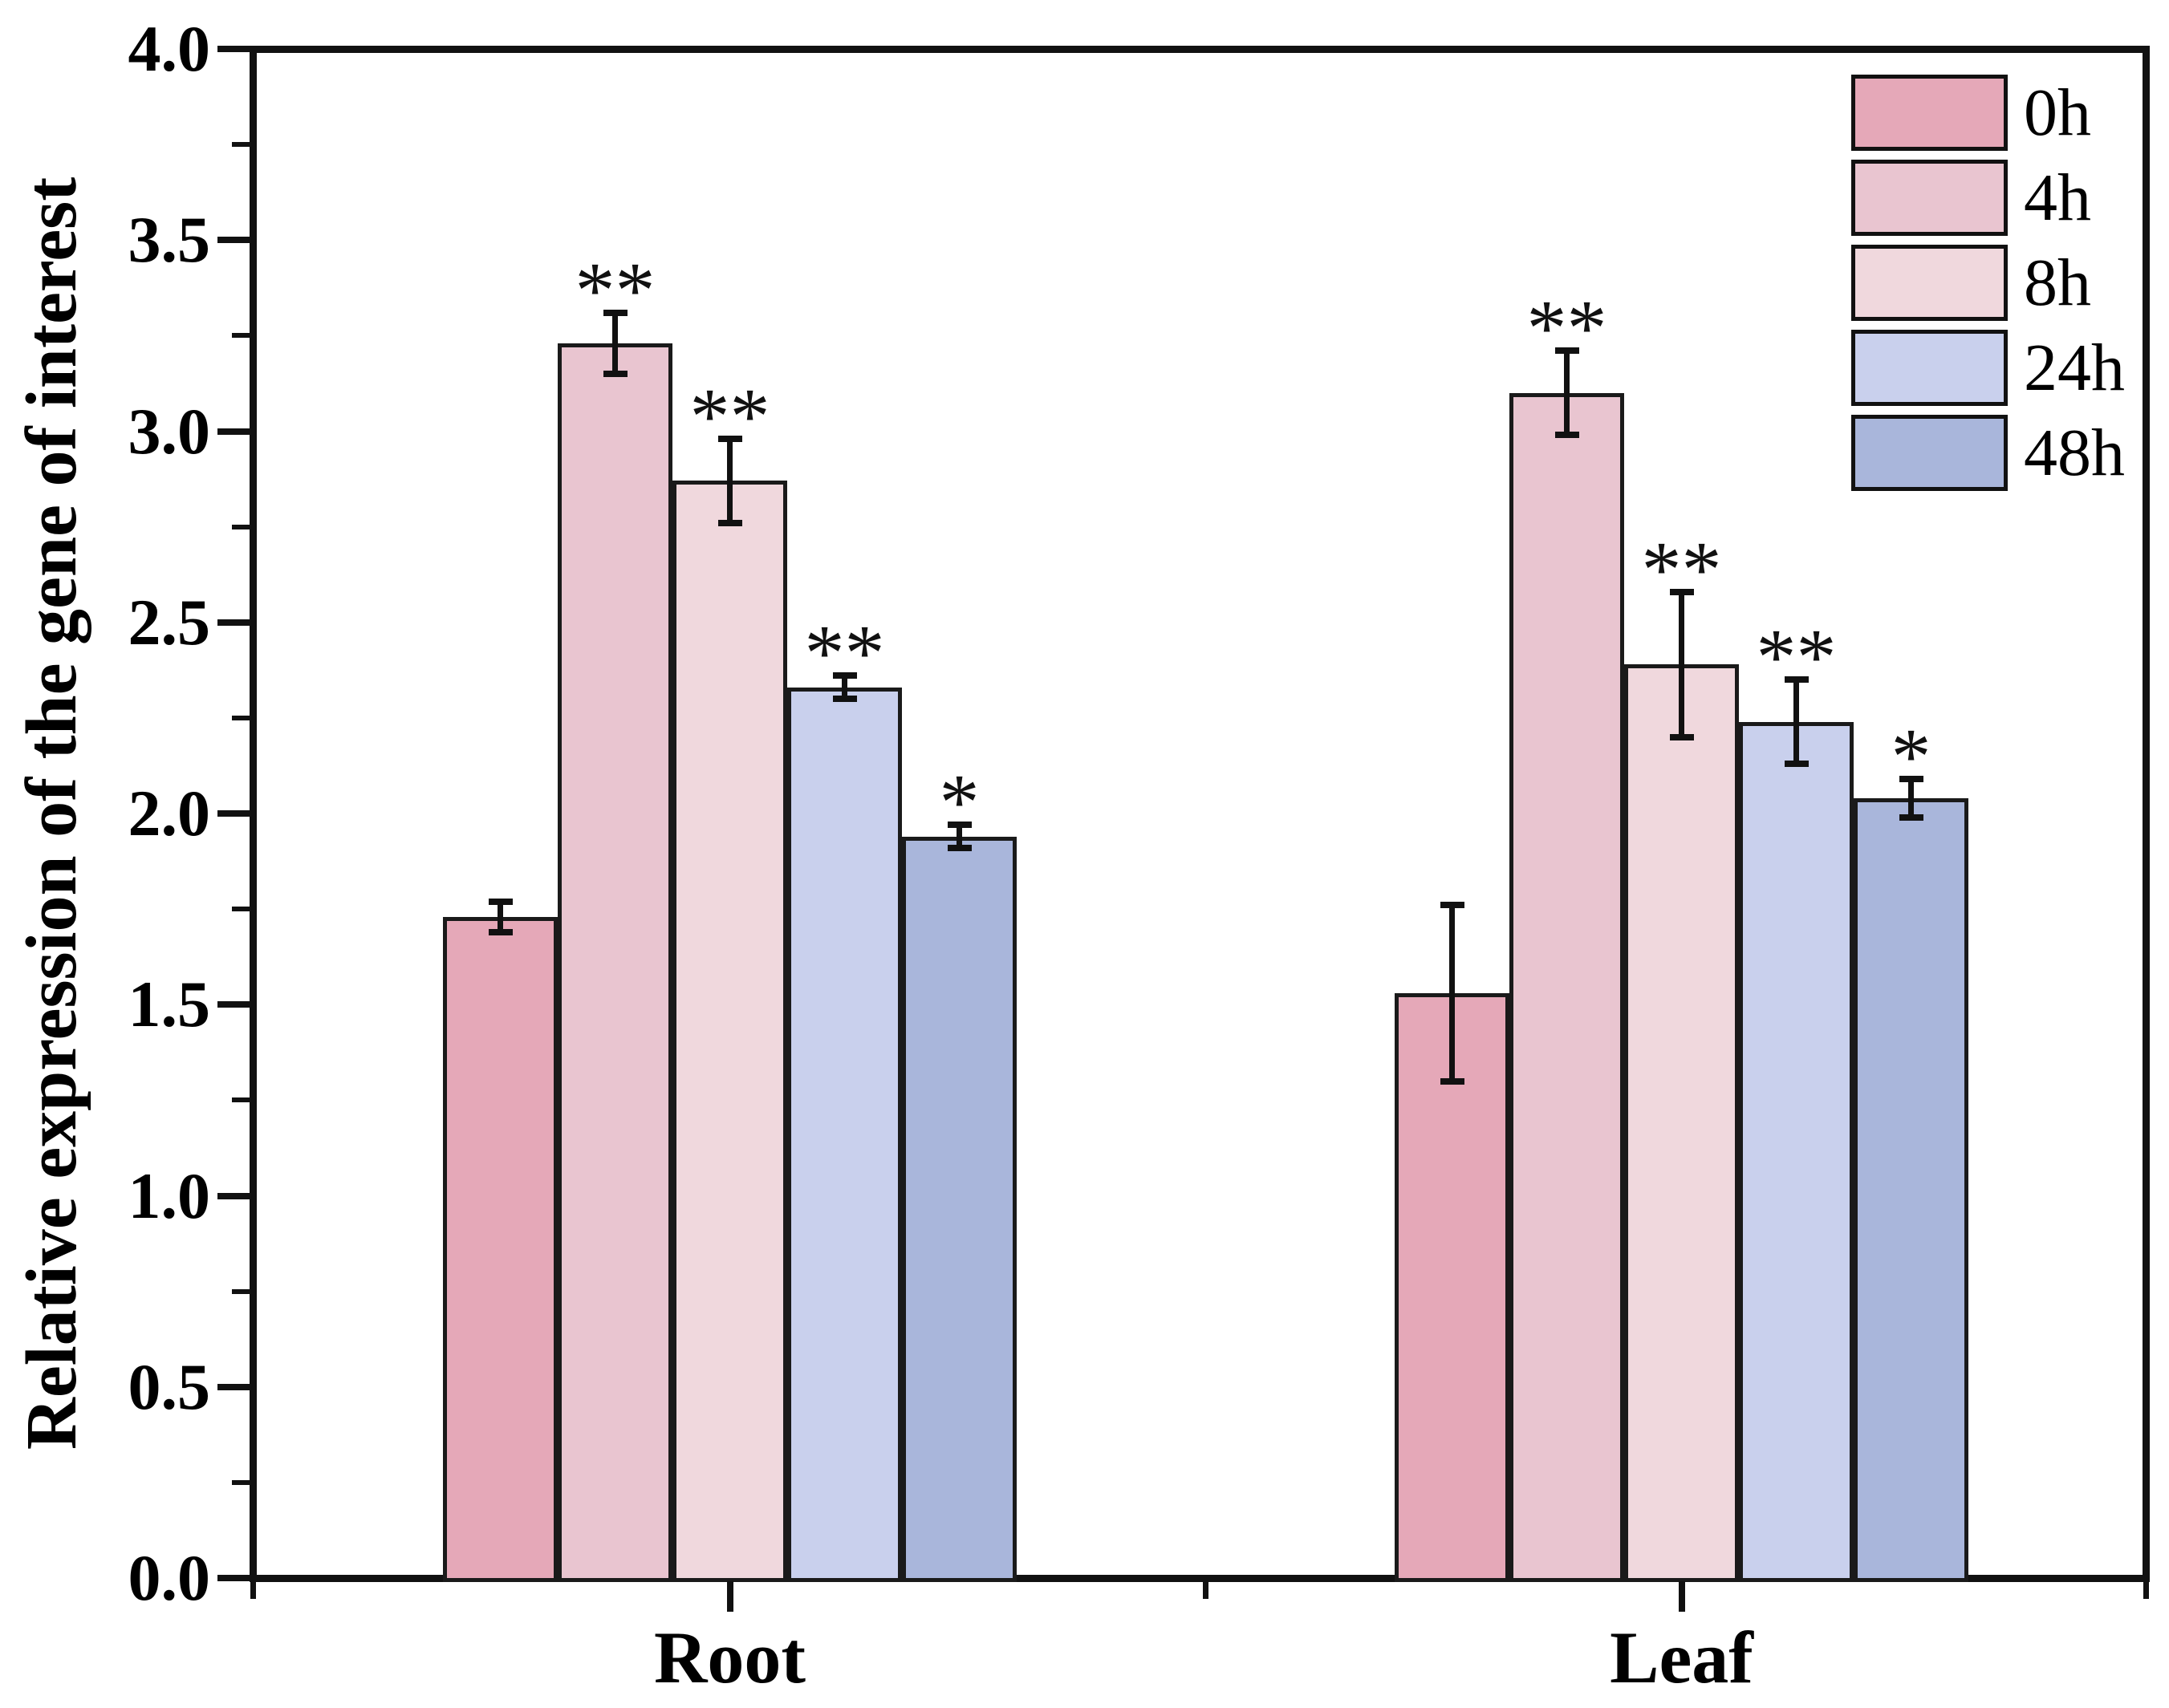 This screenshot has width=2169, height=1708. I want to click on bar-root-4h, so click(615, 963).